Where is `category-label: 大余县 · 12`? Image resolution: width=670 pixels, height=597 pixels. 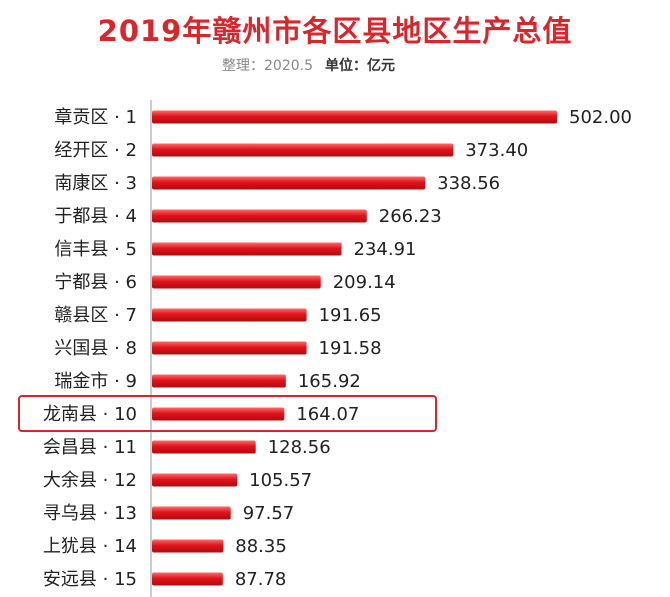
category-label: 大余县 · 12 is located at coordinates (90, 480).